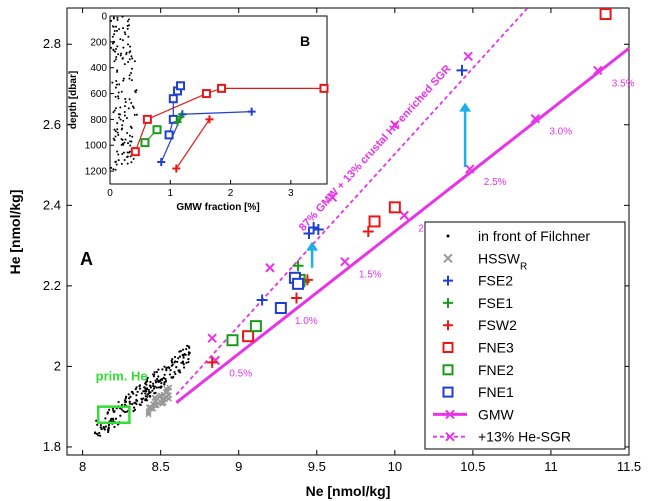  I want to click on inset-y-tick-label: 200, so click(98, 42).